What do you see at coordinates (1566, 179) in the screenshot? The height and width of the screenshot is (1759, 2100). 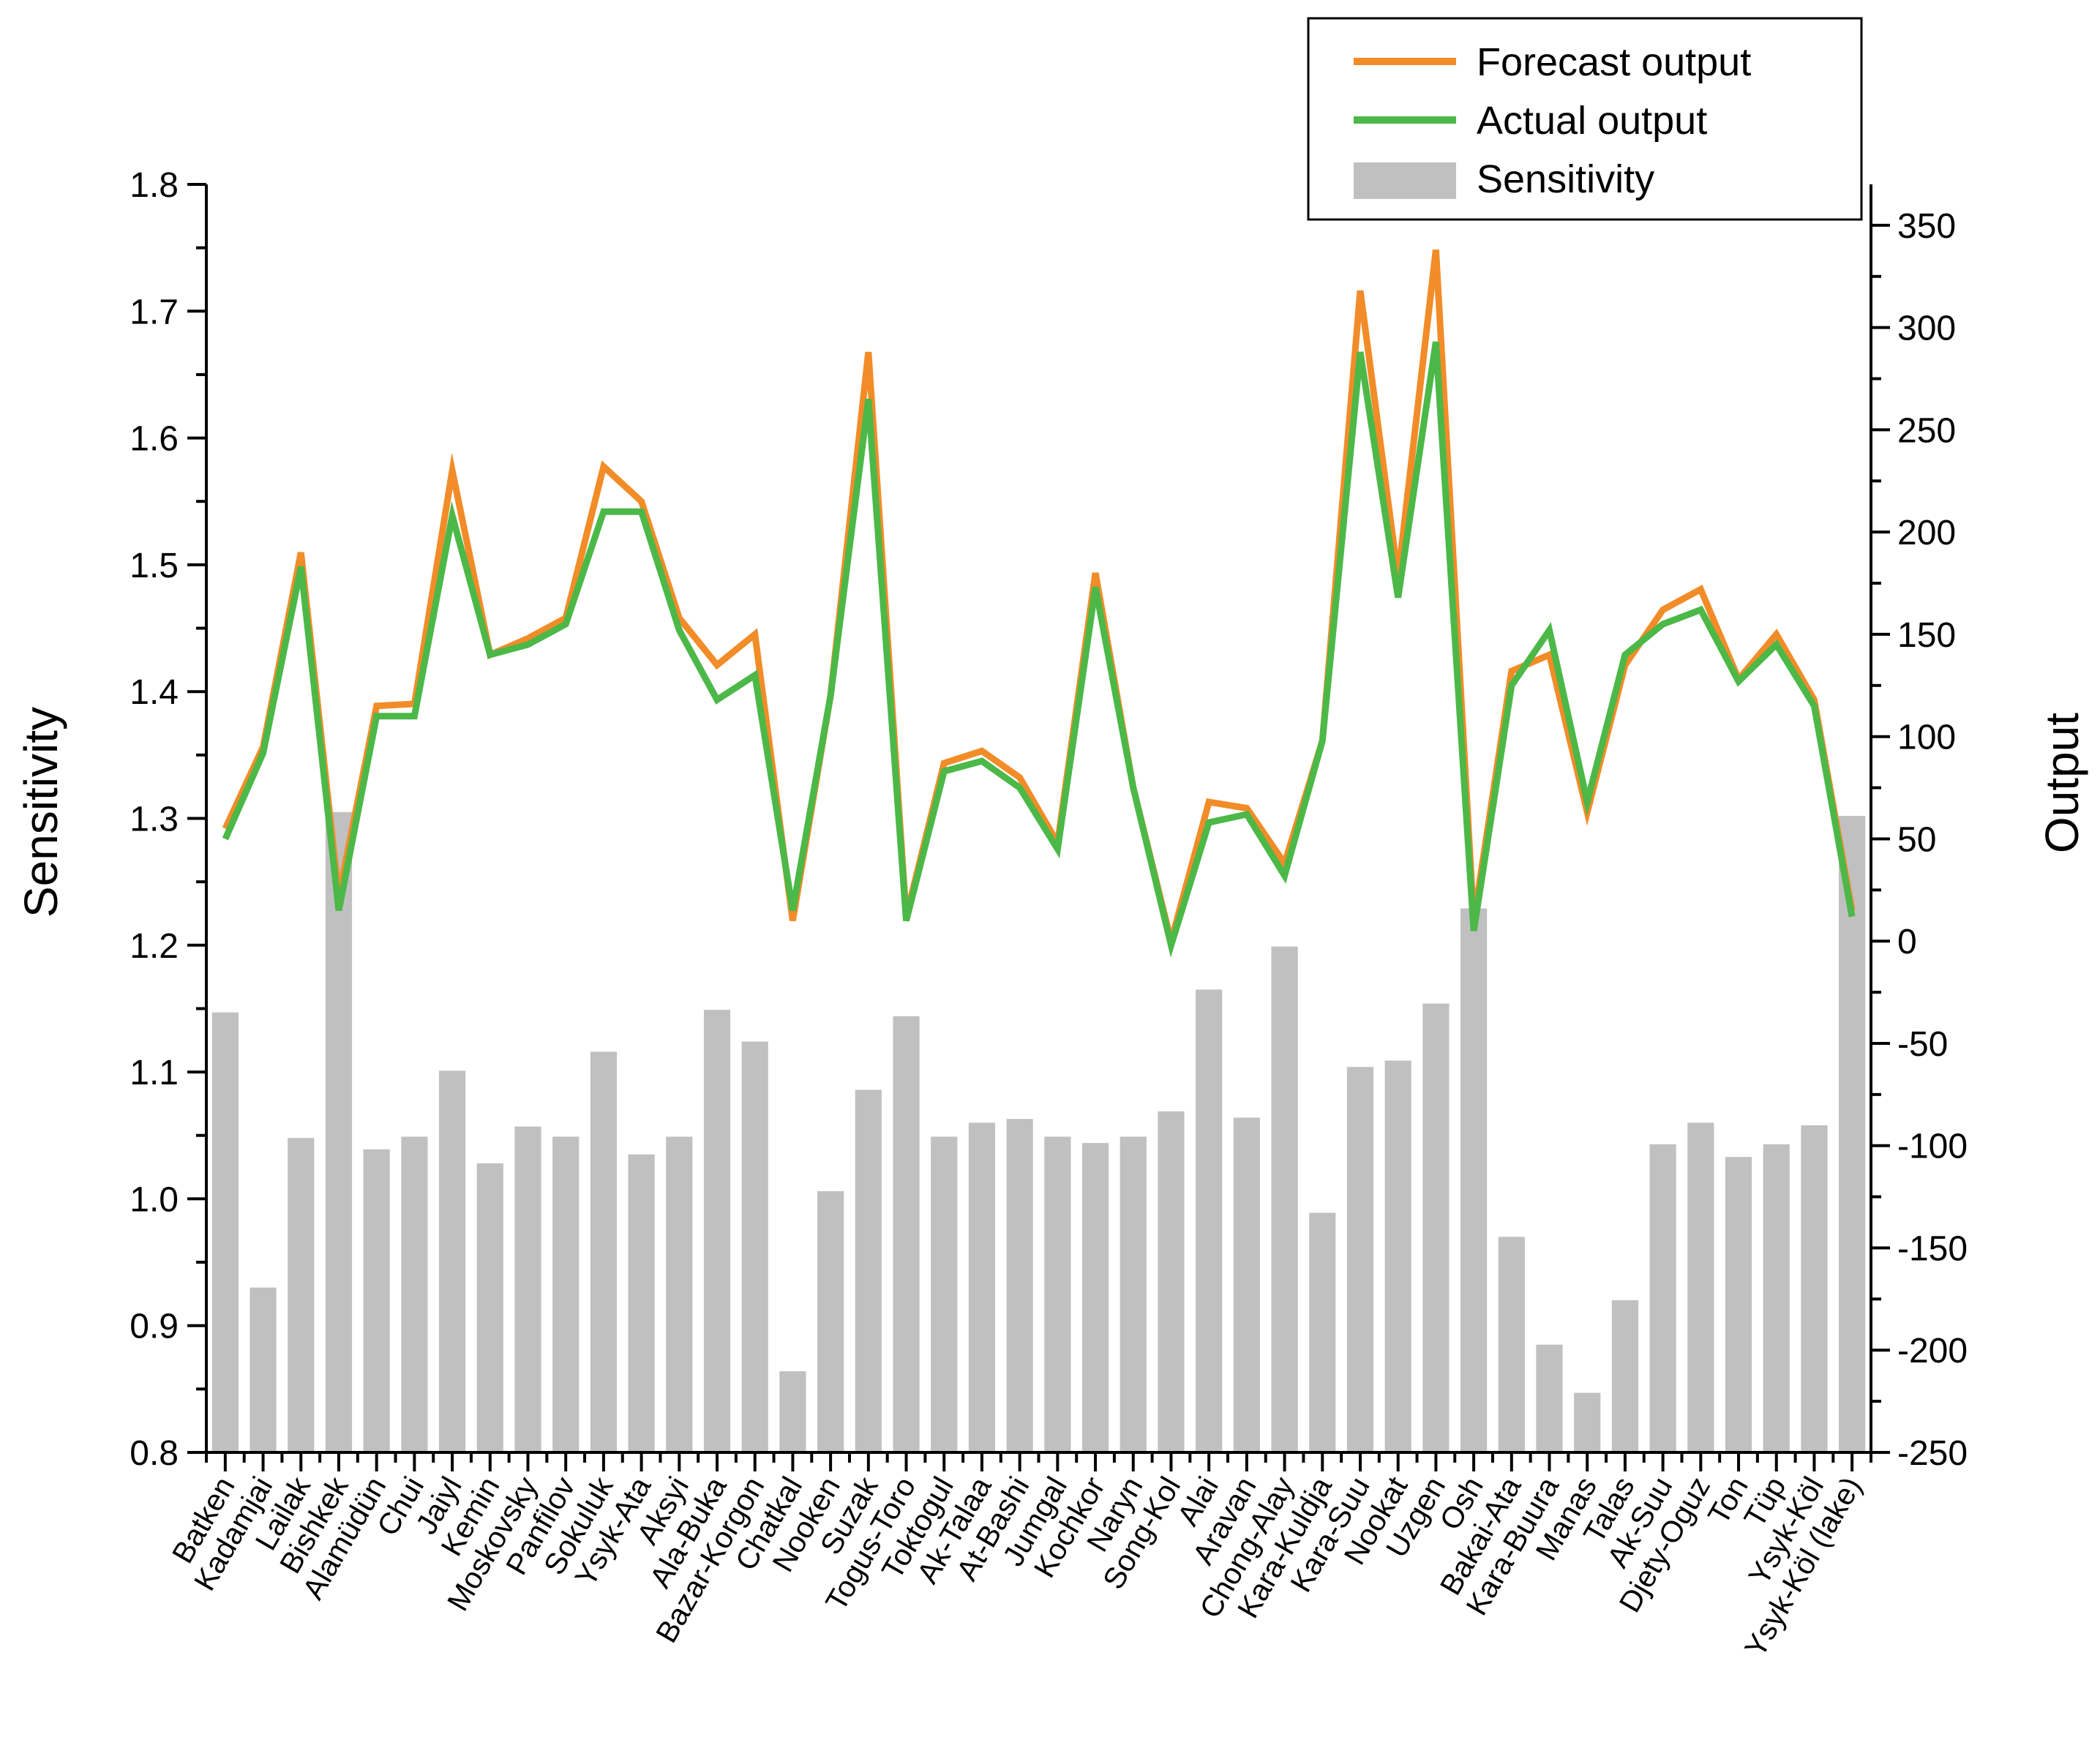 I see `legend-sensitivity-label: Sensitivity` at bounding box center [1566, 179].